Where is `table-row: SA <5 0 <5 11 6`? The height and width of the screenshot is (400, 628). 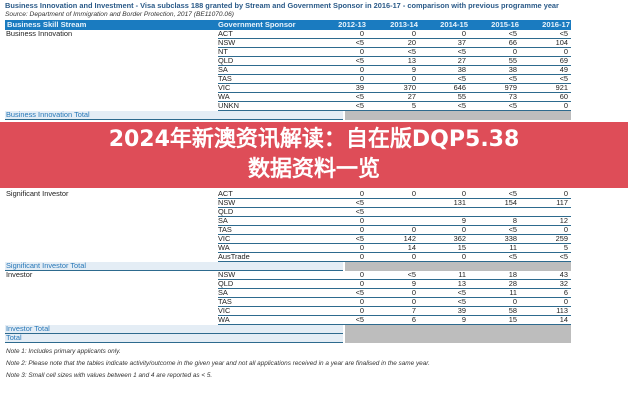
table-row: SA <5 0 <5 11 6 is located at coordinates (288, 293).